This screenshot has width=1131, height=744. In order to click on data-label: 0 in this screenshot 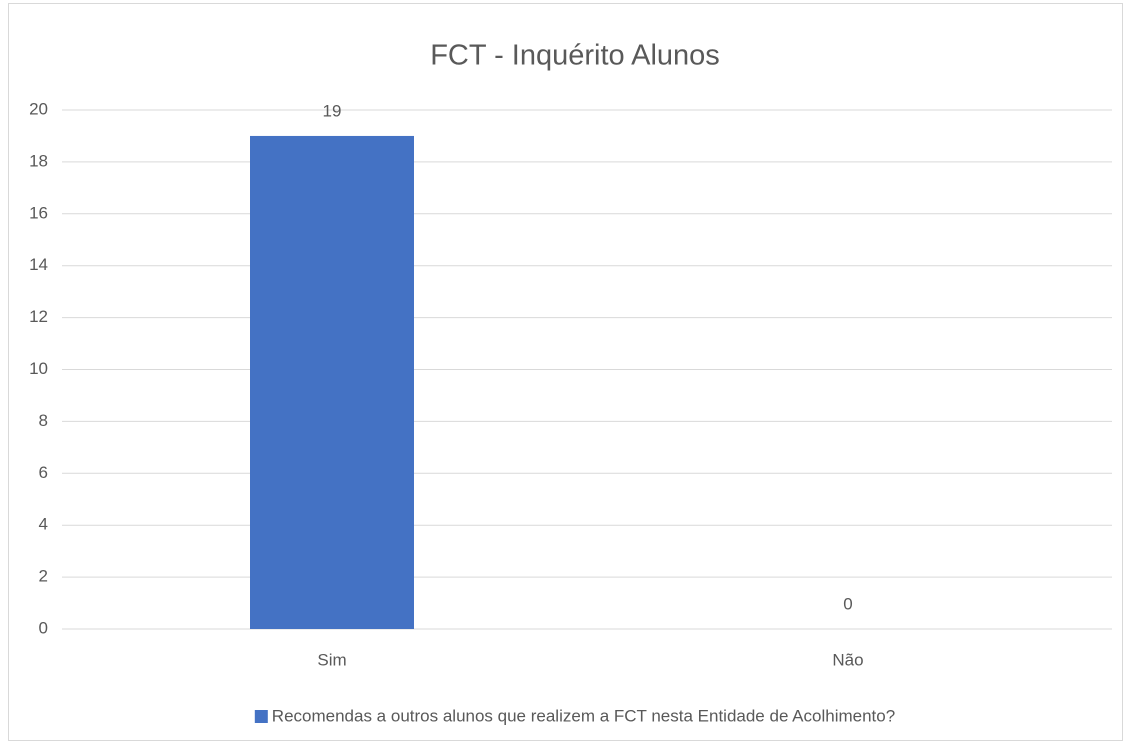, I will do `click(847, 603)`.